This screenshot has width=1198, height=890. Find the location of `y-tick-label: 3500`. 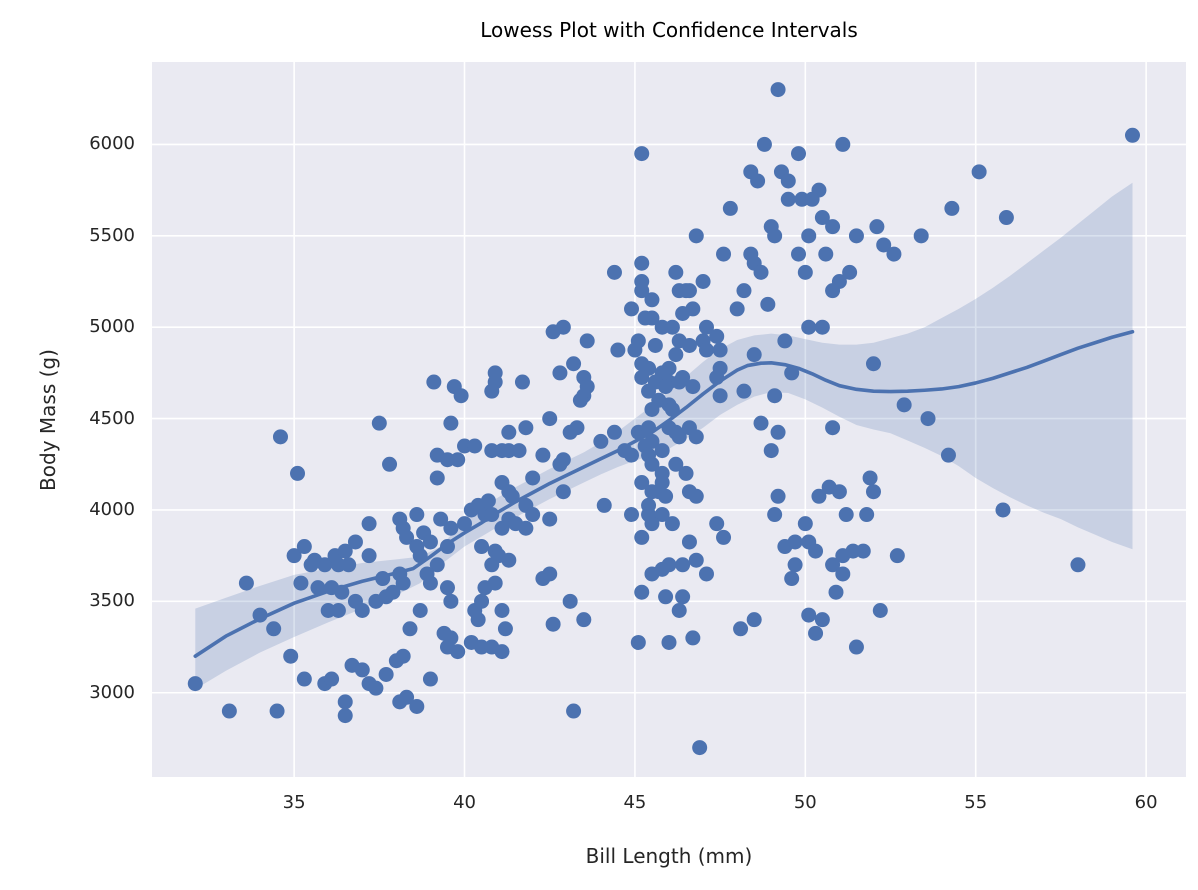

y-tick-label: 3500 is located at coordinates (112, 601).